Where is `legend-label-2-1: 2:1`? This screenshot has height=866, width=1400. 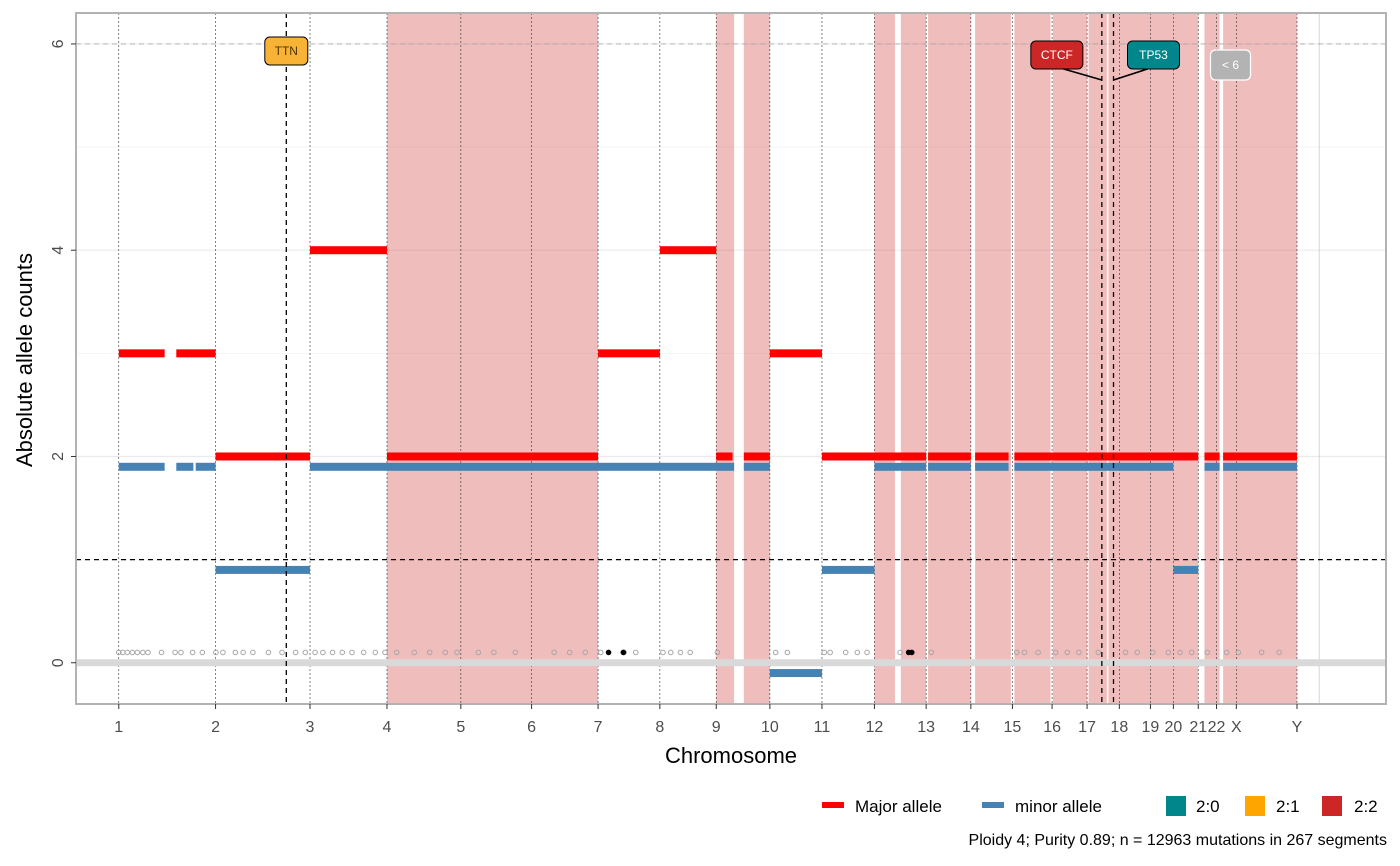 legend-label-2-1: 2:1 is located at coordinates (1288, 806).